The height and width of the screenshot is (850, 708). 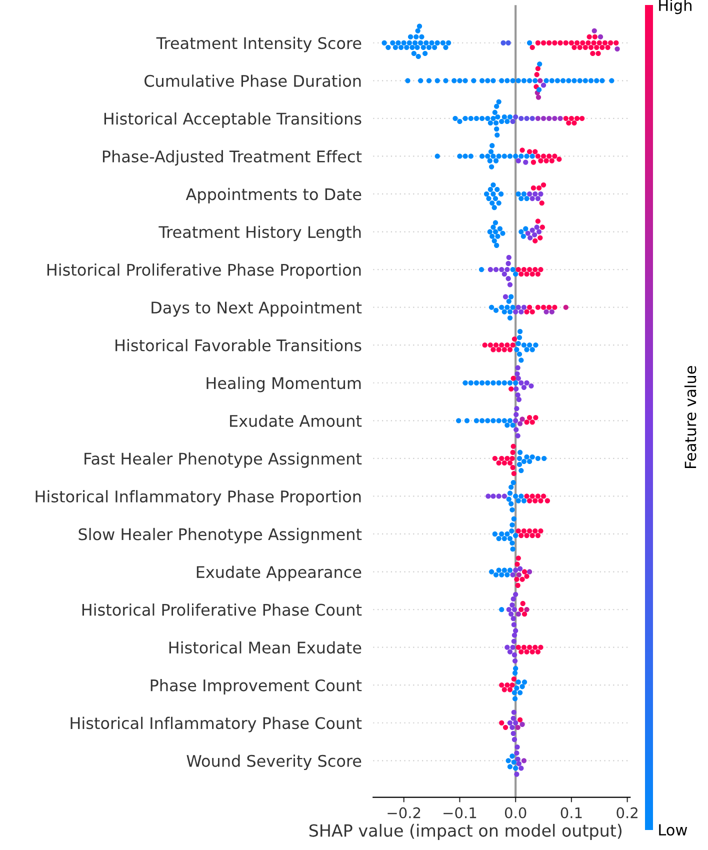 I want to click on y-tick-label: Treatment Intensity Score, so click(x=259, y=44).